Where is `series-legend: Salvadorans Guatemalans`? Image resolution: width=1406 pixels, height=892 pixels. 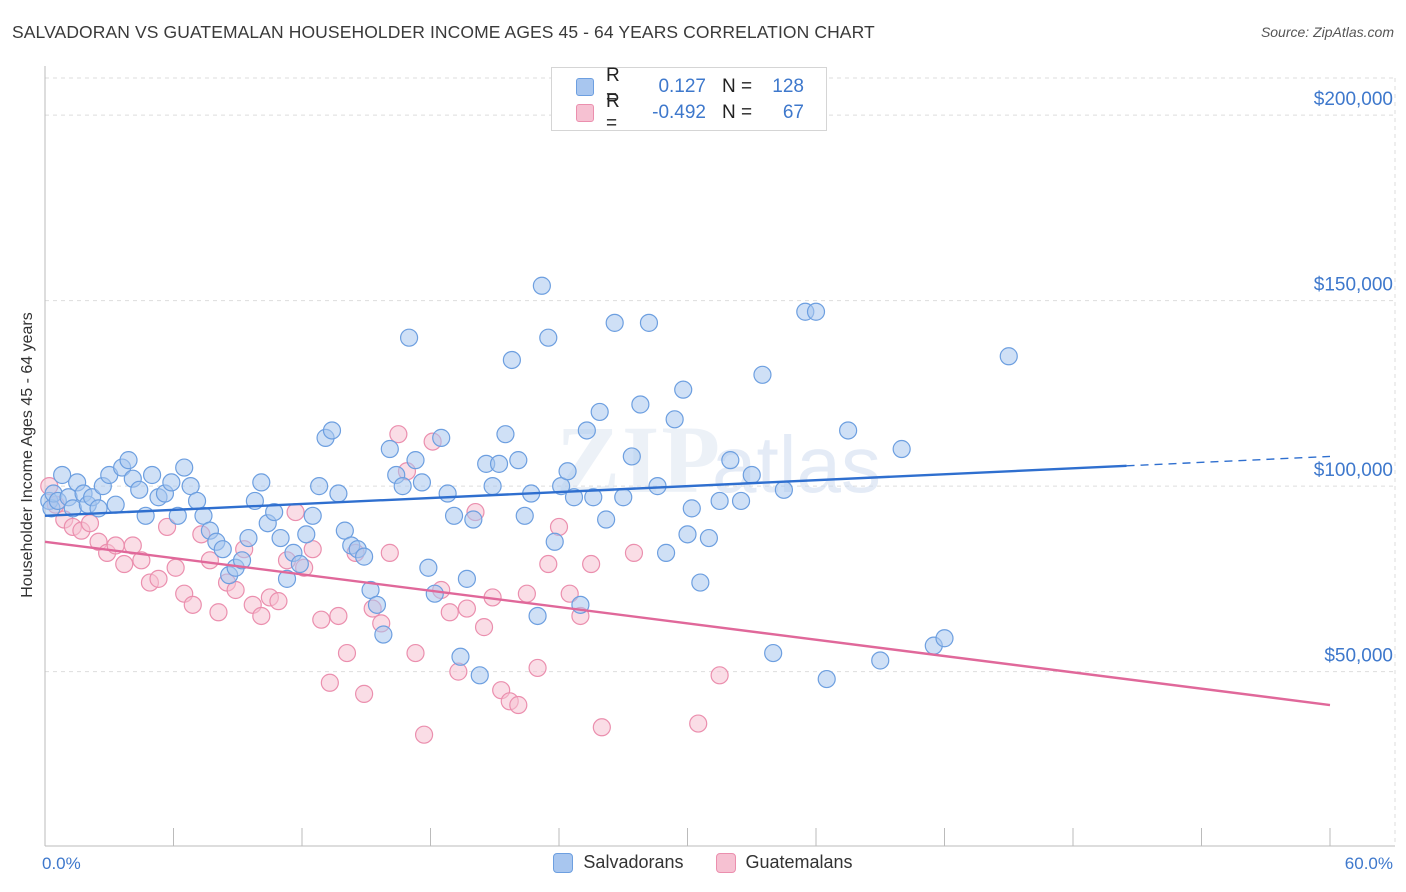
series-legend: Salvadorans Guatemalans is located at coordinates (703, 862).